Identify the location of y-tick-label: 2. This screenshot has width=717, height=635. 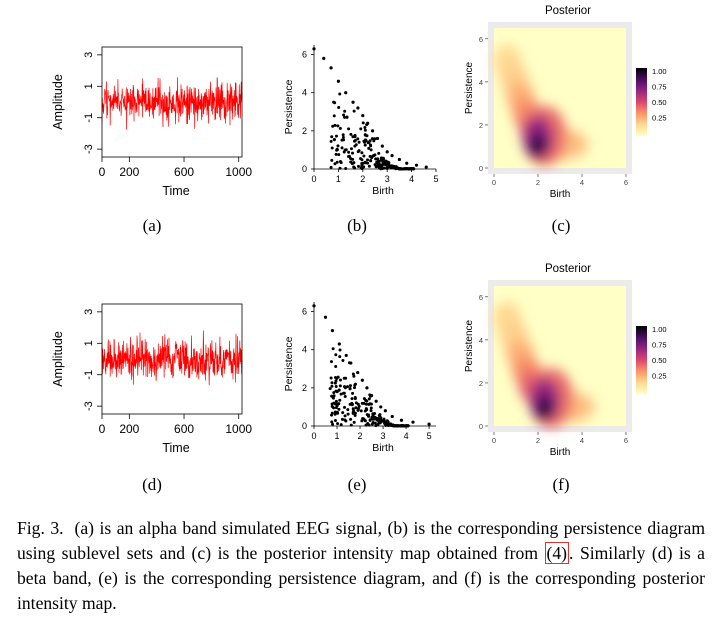
(481, 383).